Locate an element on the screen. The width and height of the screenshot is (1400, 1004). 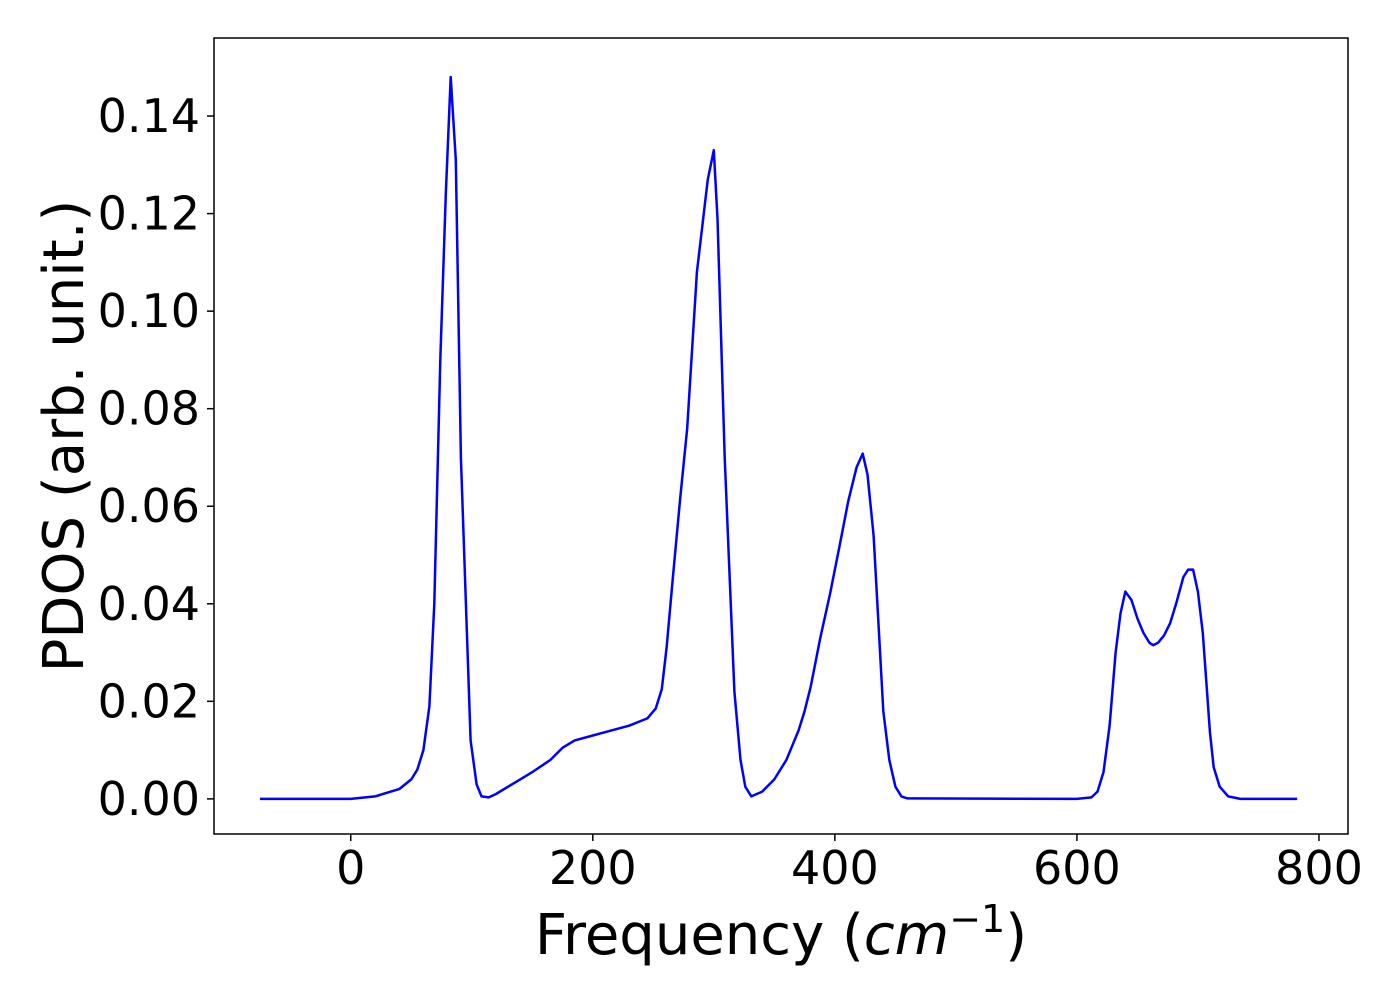
y-tick-label: 0.14 is located at coordinates (149, 116).